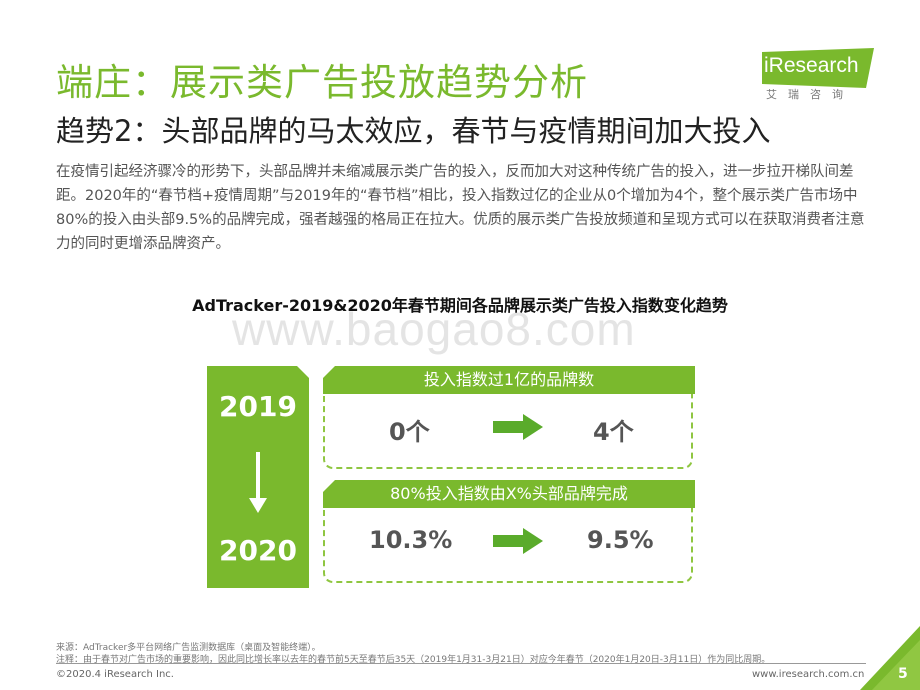  I want to click on panel-brand-count: 投入指数过1亿的品牌数 0个 4个, so click(509, 417).